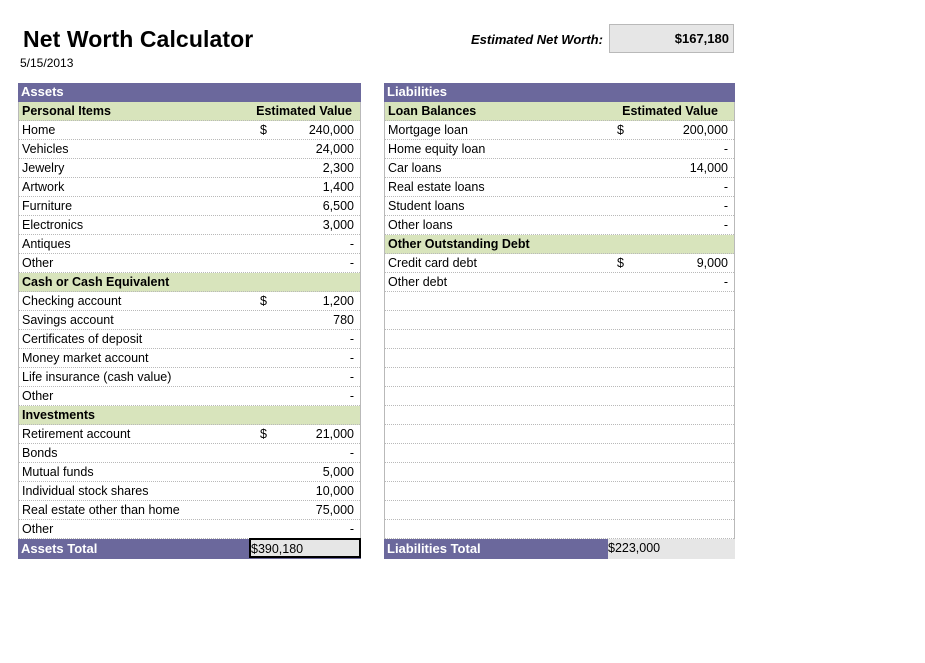 This screenshot has width=925, height=663. Describe the element at coordinates (559, 206) in the screenshot. I see `table-row: Student loans -` at that location.